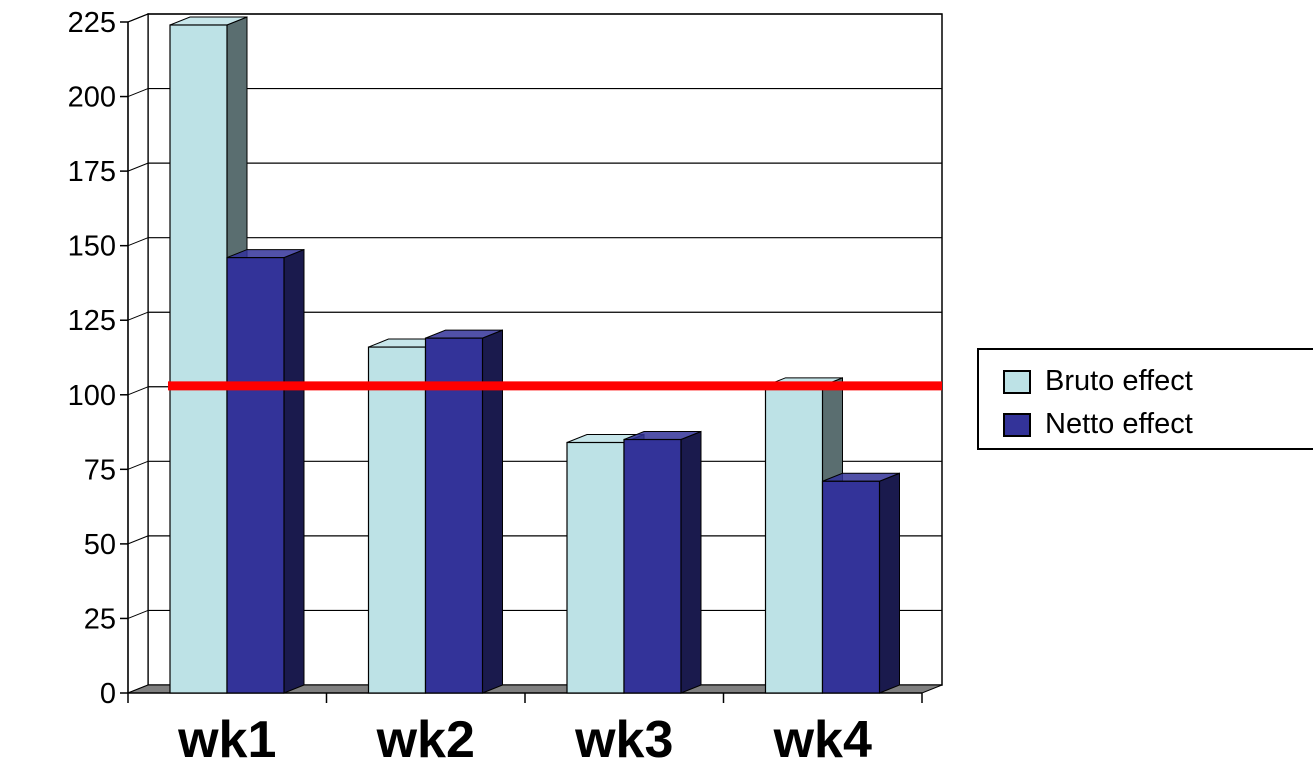 This screenshot has height=760, width=1313. I want to click on y-tick-label: 100, so click(92, 396).